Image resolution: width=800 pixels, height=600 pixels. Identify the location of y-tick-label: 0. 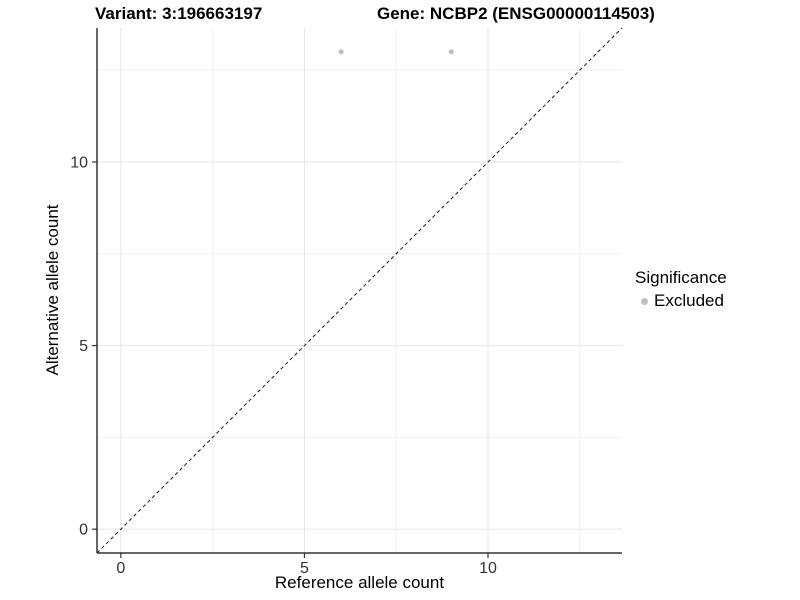
(83, 530).